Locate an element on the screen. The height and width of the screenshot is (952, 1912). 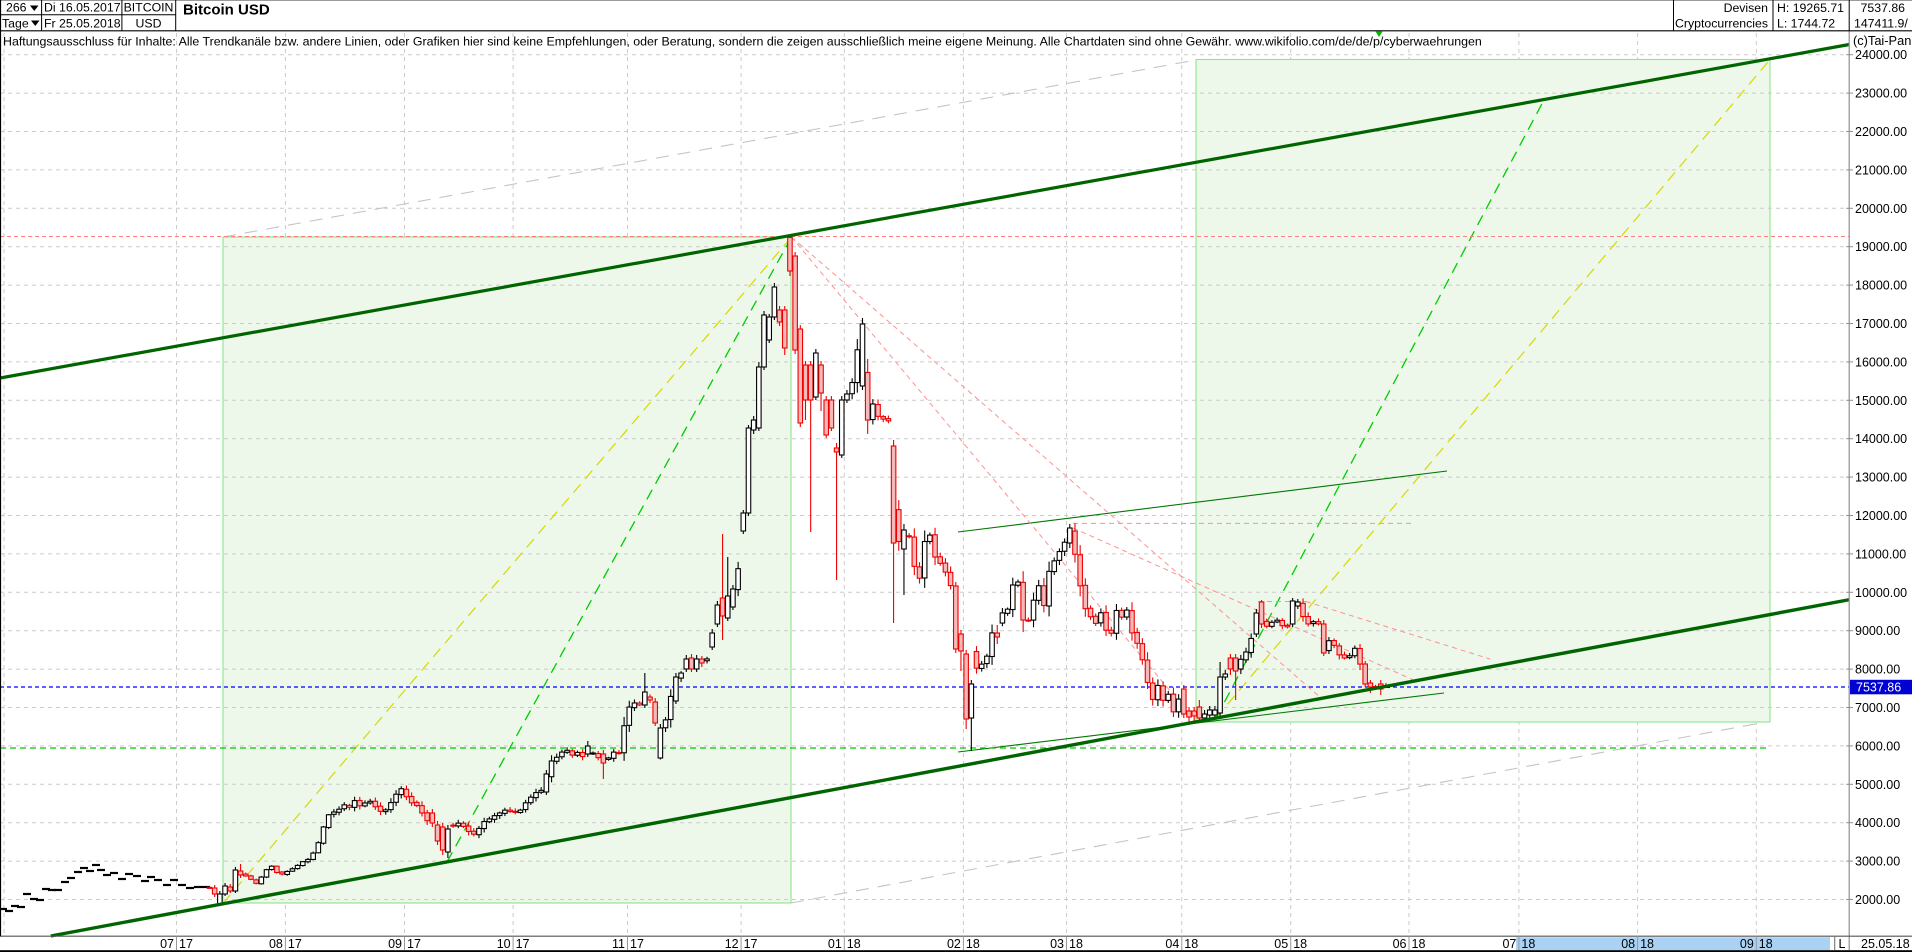
svg-text: 22000.00 is located at coordinates (1881, 132).